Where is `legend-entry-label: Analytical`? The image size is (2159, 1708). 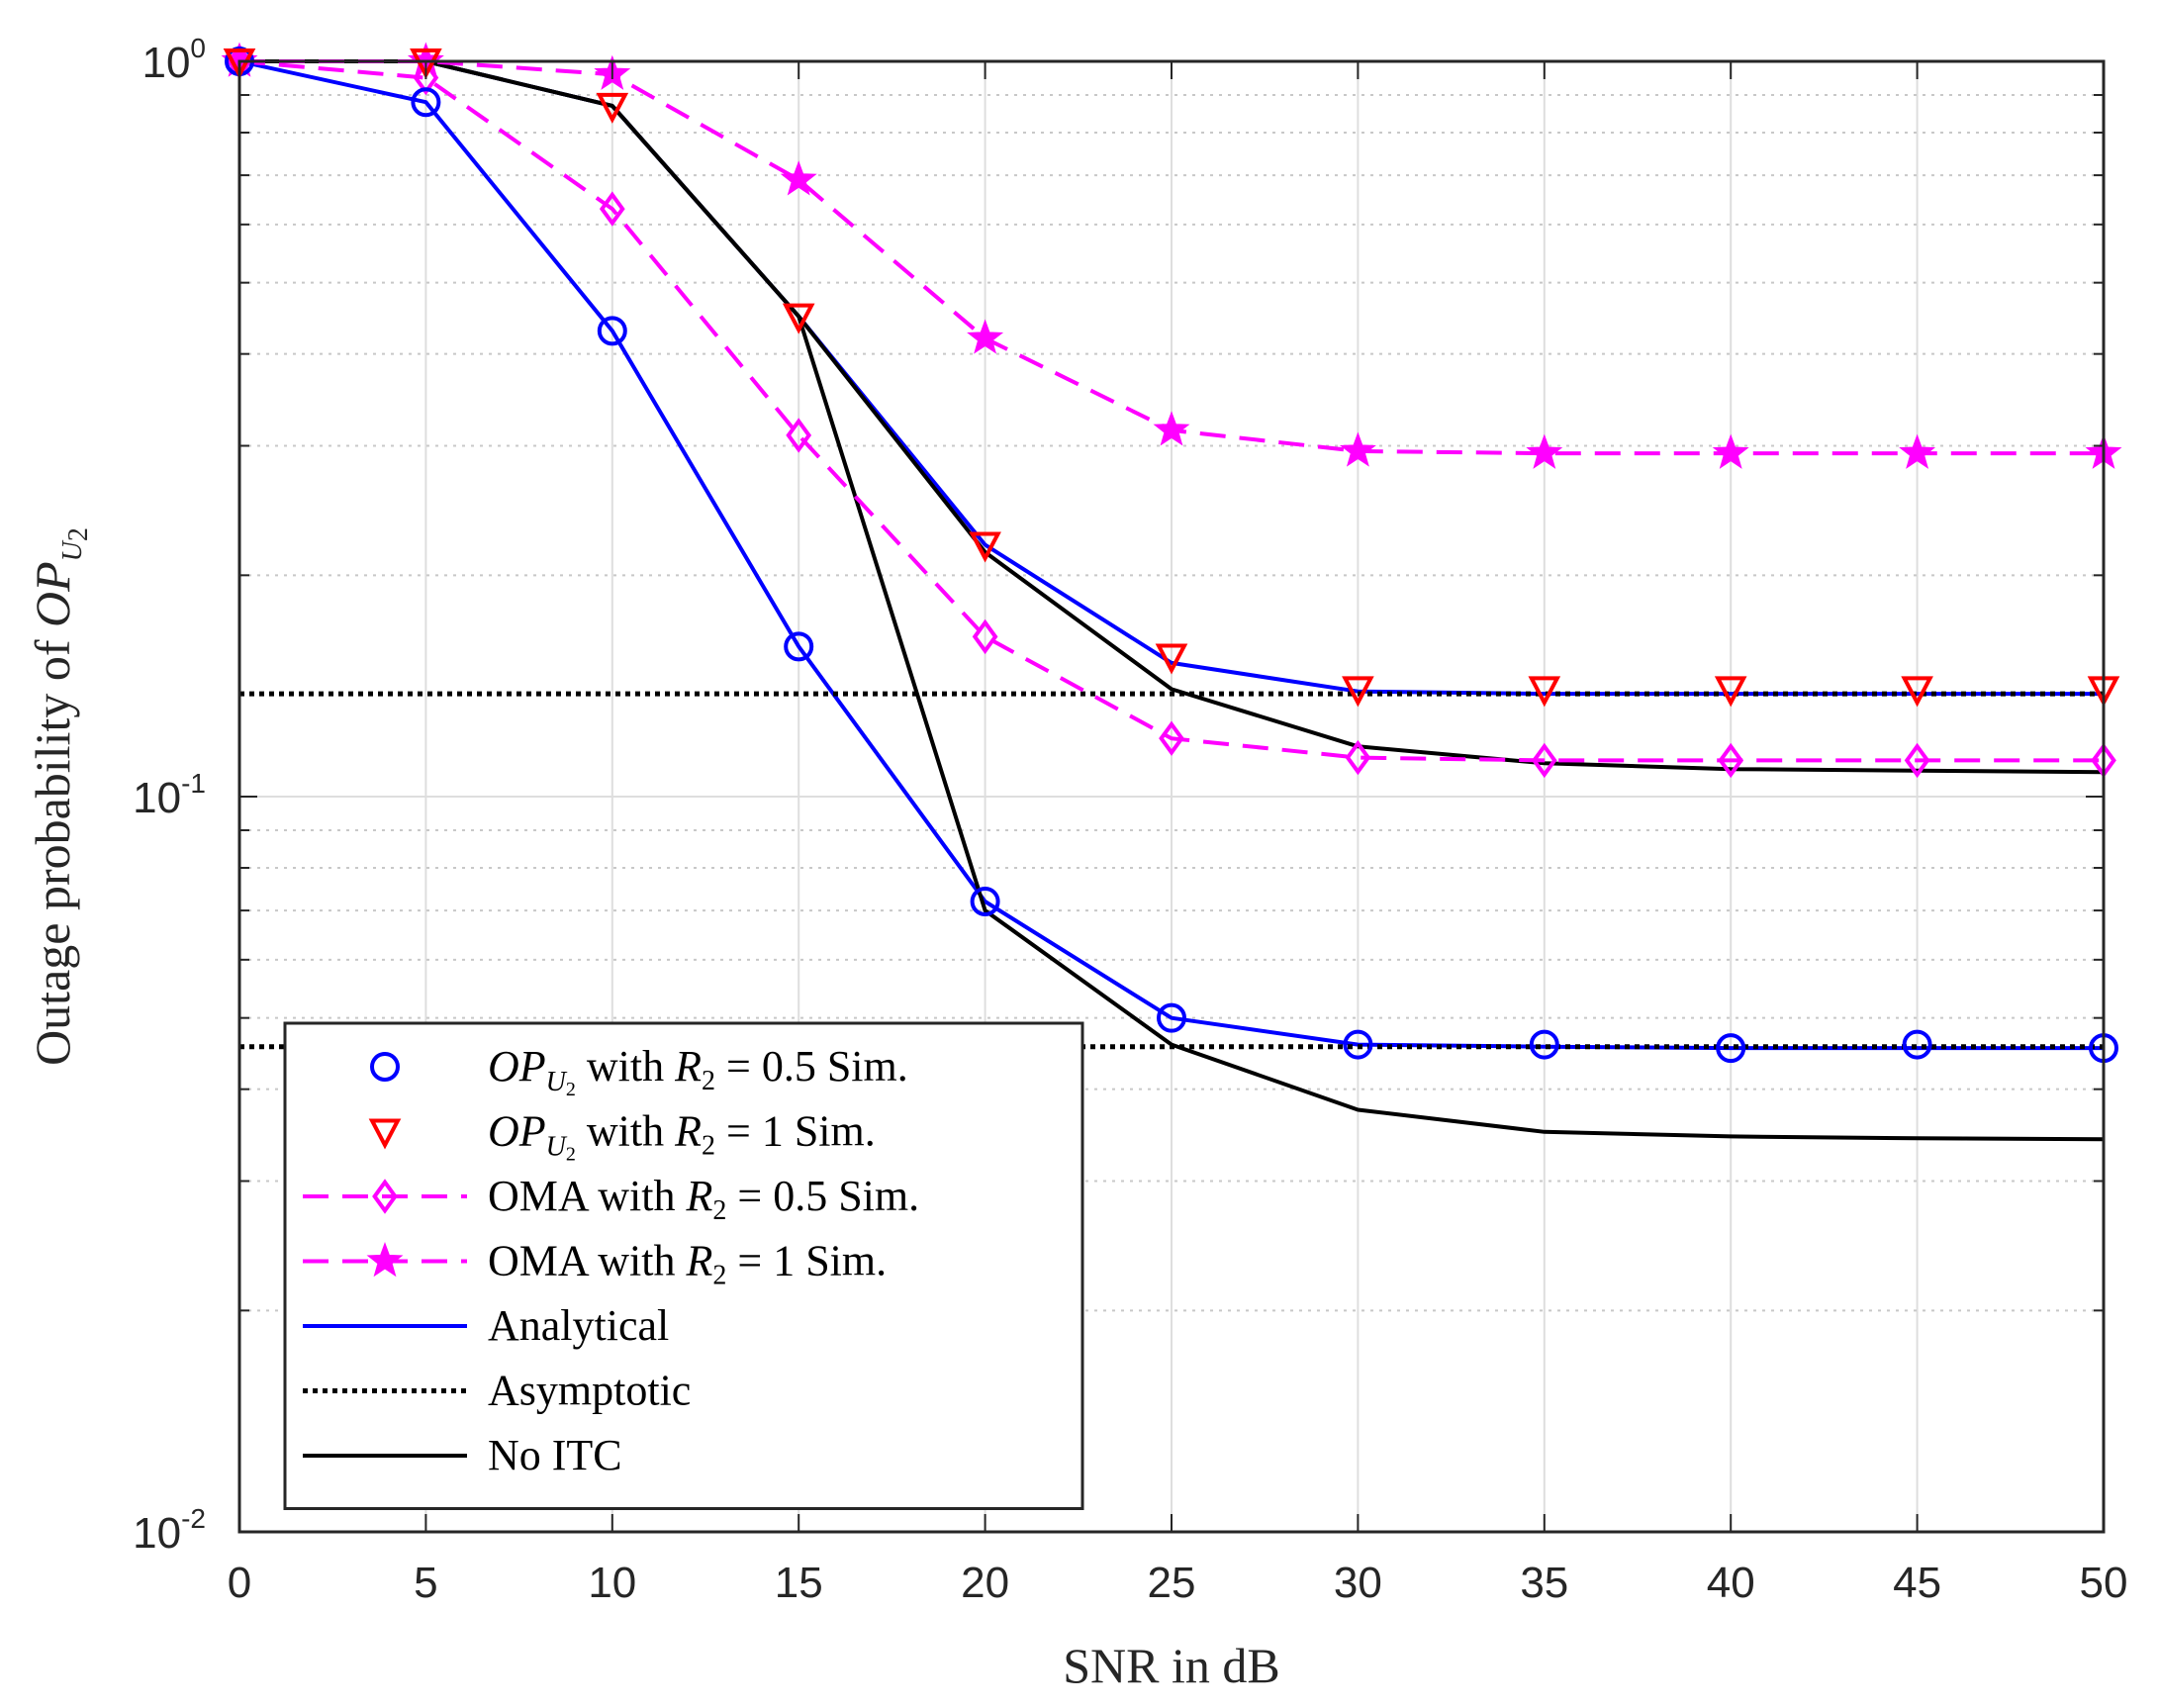 legend-entry-label: Analytical is located at coordinates (578, 1325).